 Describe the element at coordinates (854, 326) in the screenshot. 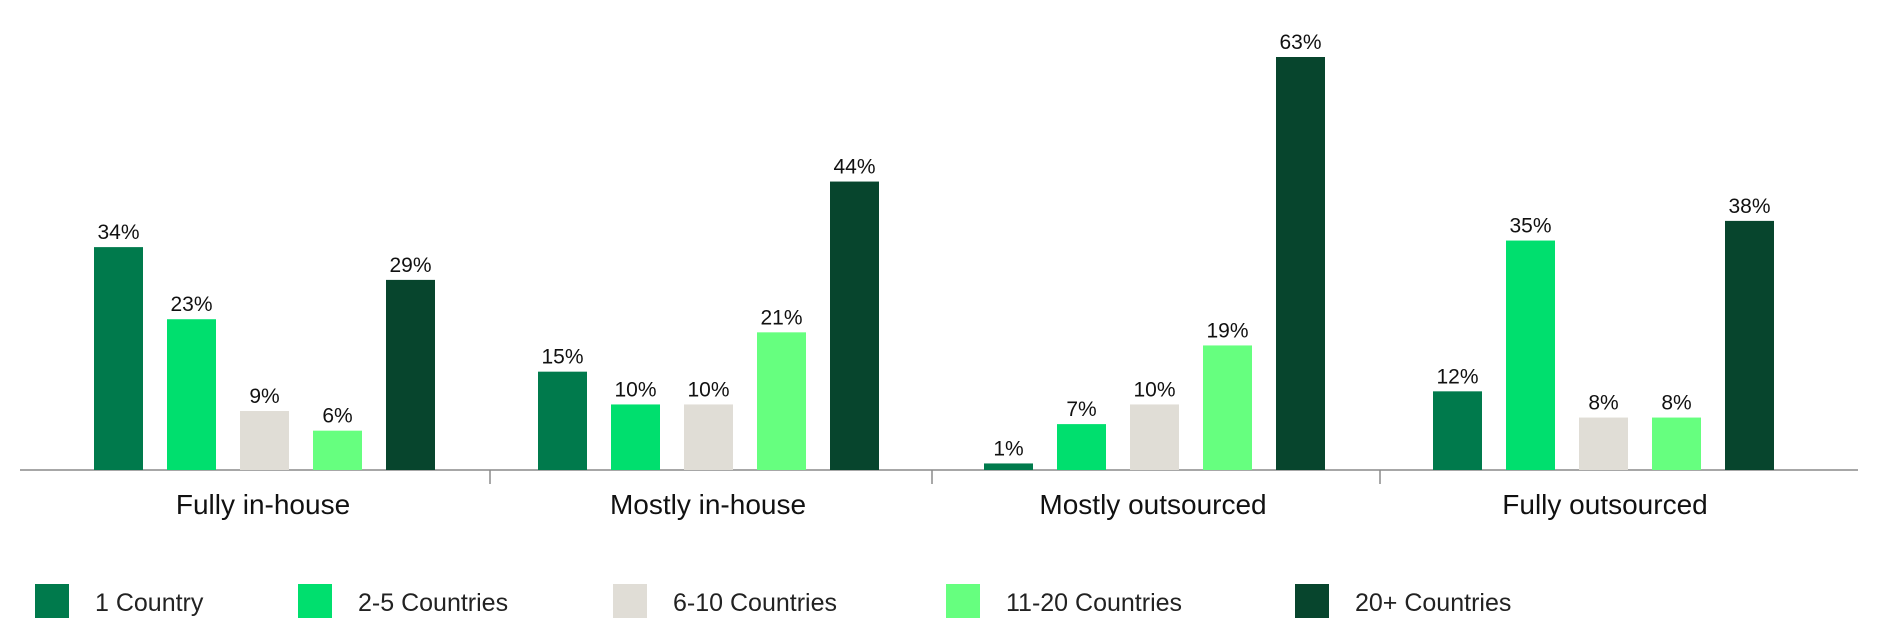

I see `bar-mostly-in-house-20-countries` at that location.